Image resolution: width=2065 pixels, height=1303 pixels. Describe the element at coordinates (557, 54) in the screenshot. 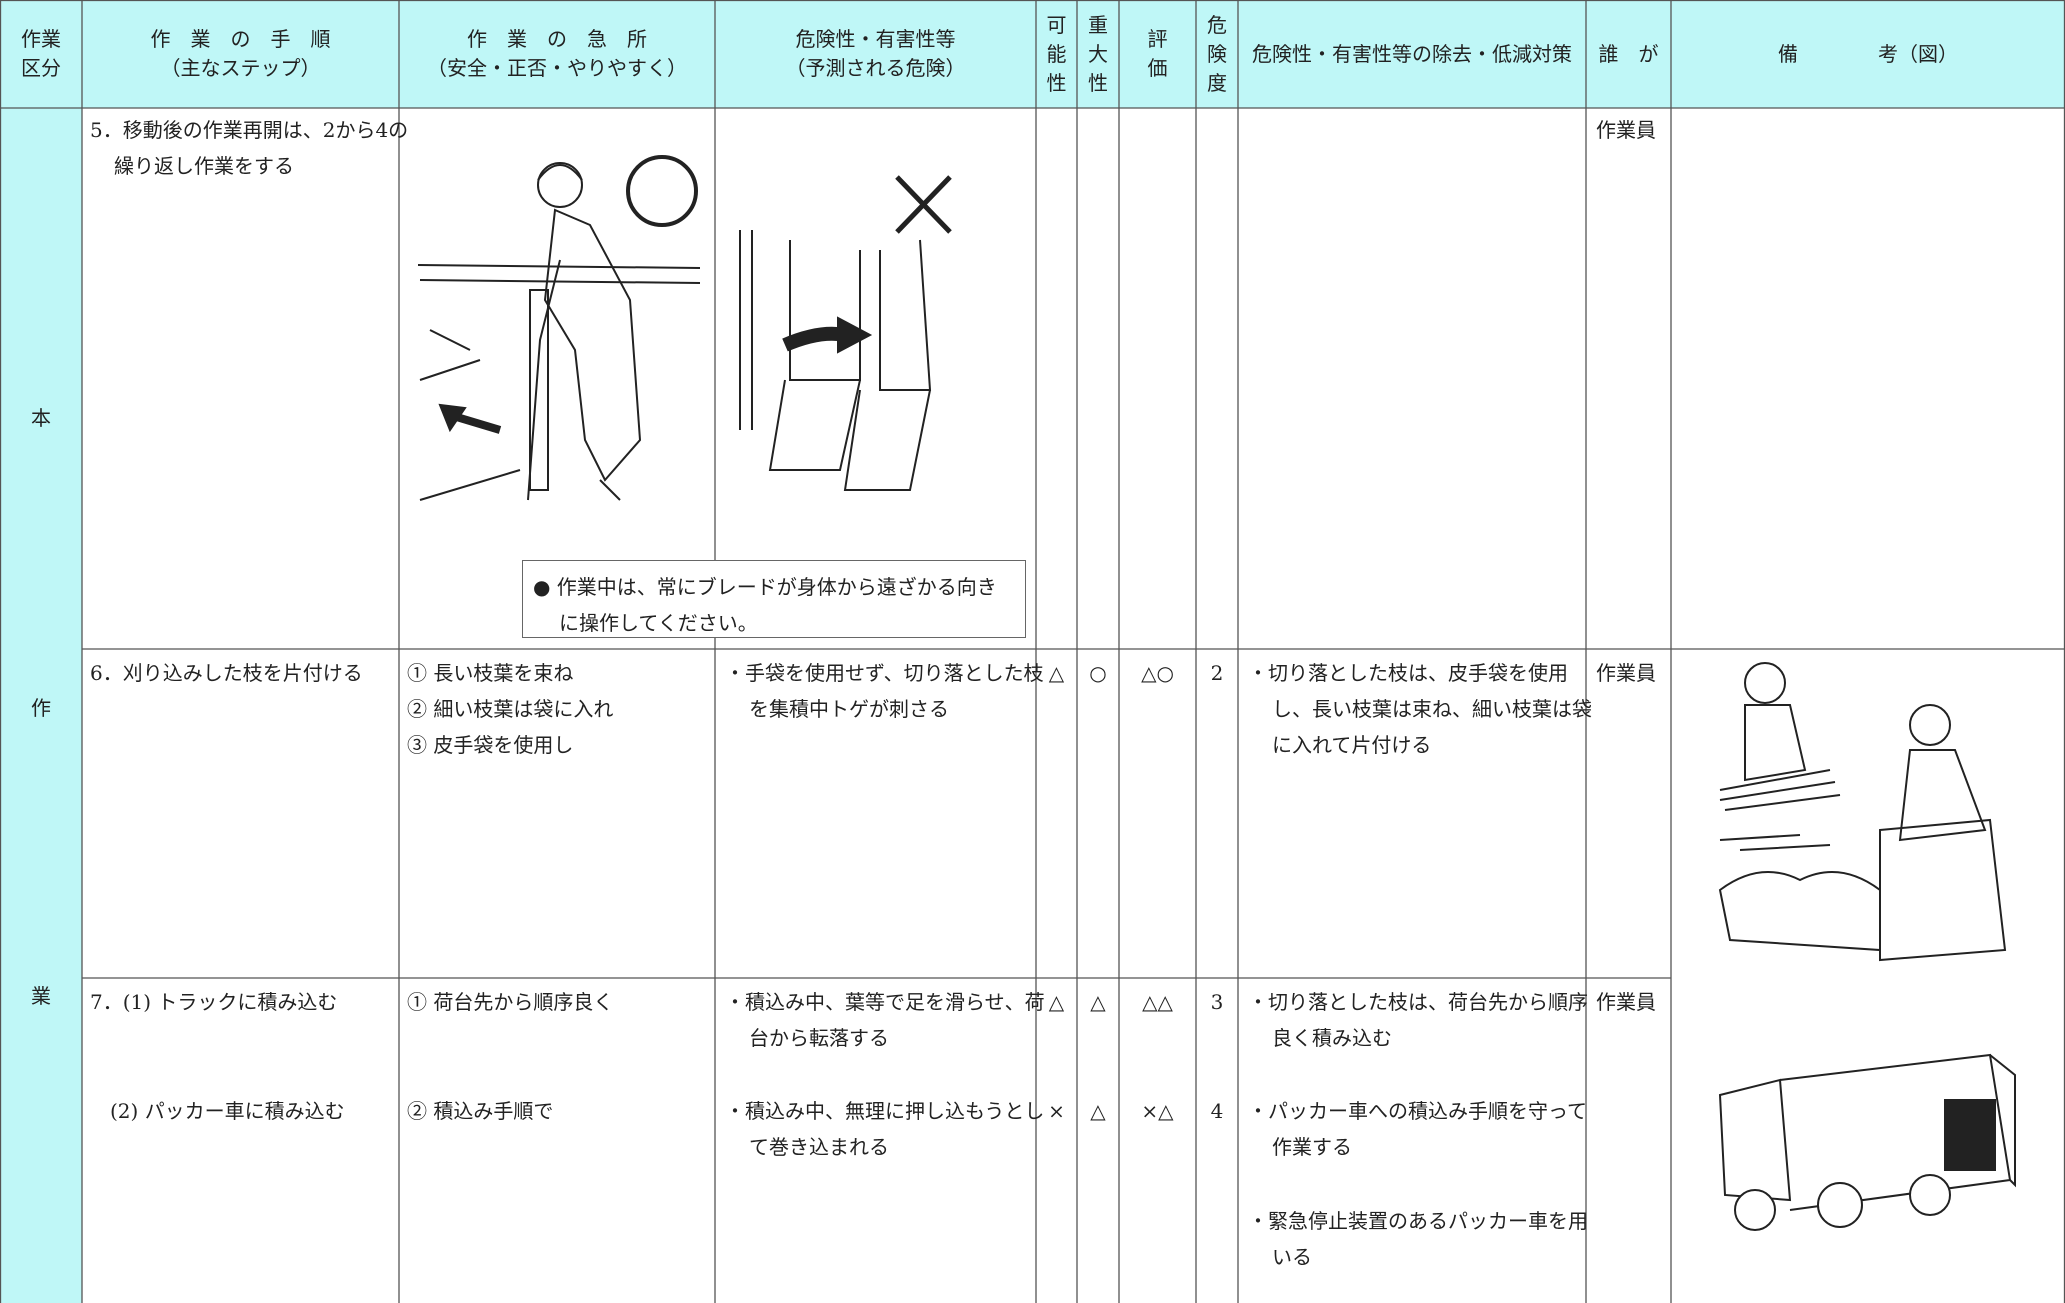

I see `header-cell: 作 業 の 急 所 （安全・正否・やりやすく）` at that location.